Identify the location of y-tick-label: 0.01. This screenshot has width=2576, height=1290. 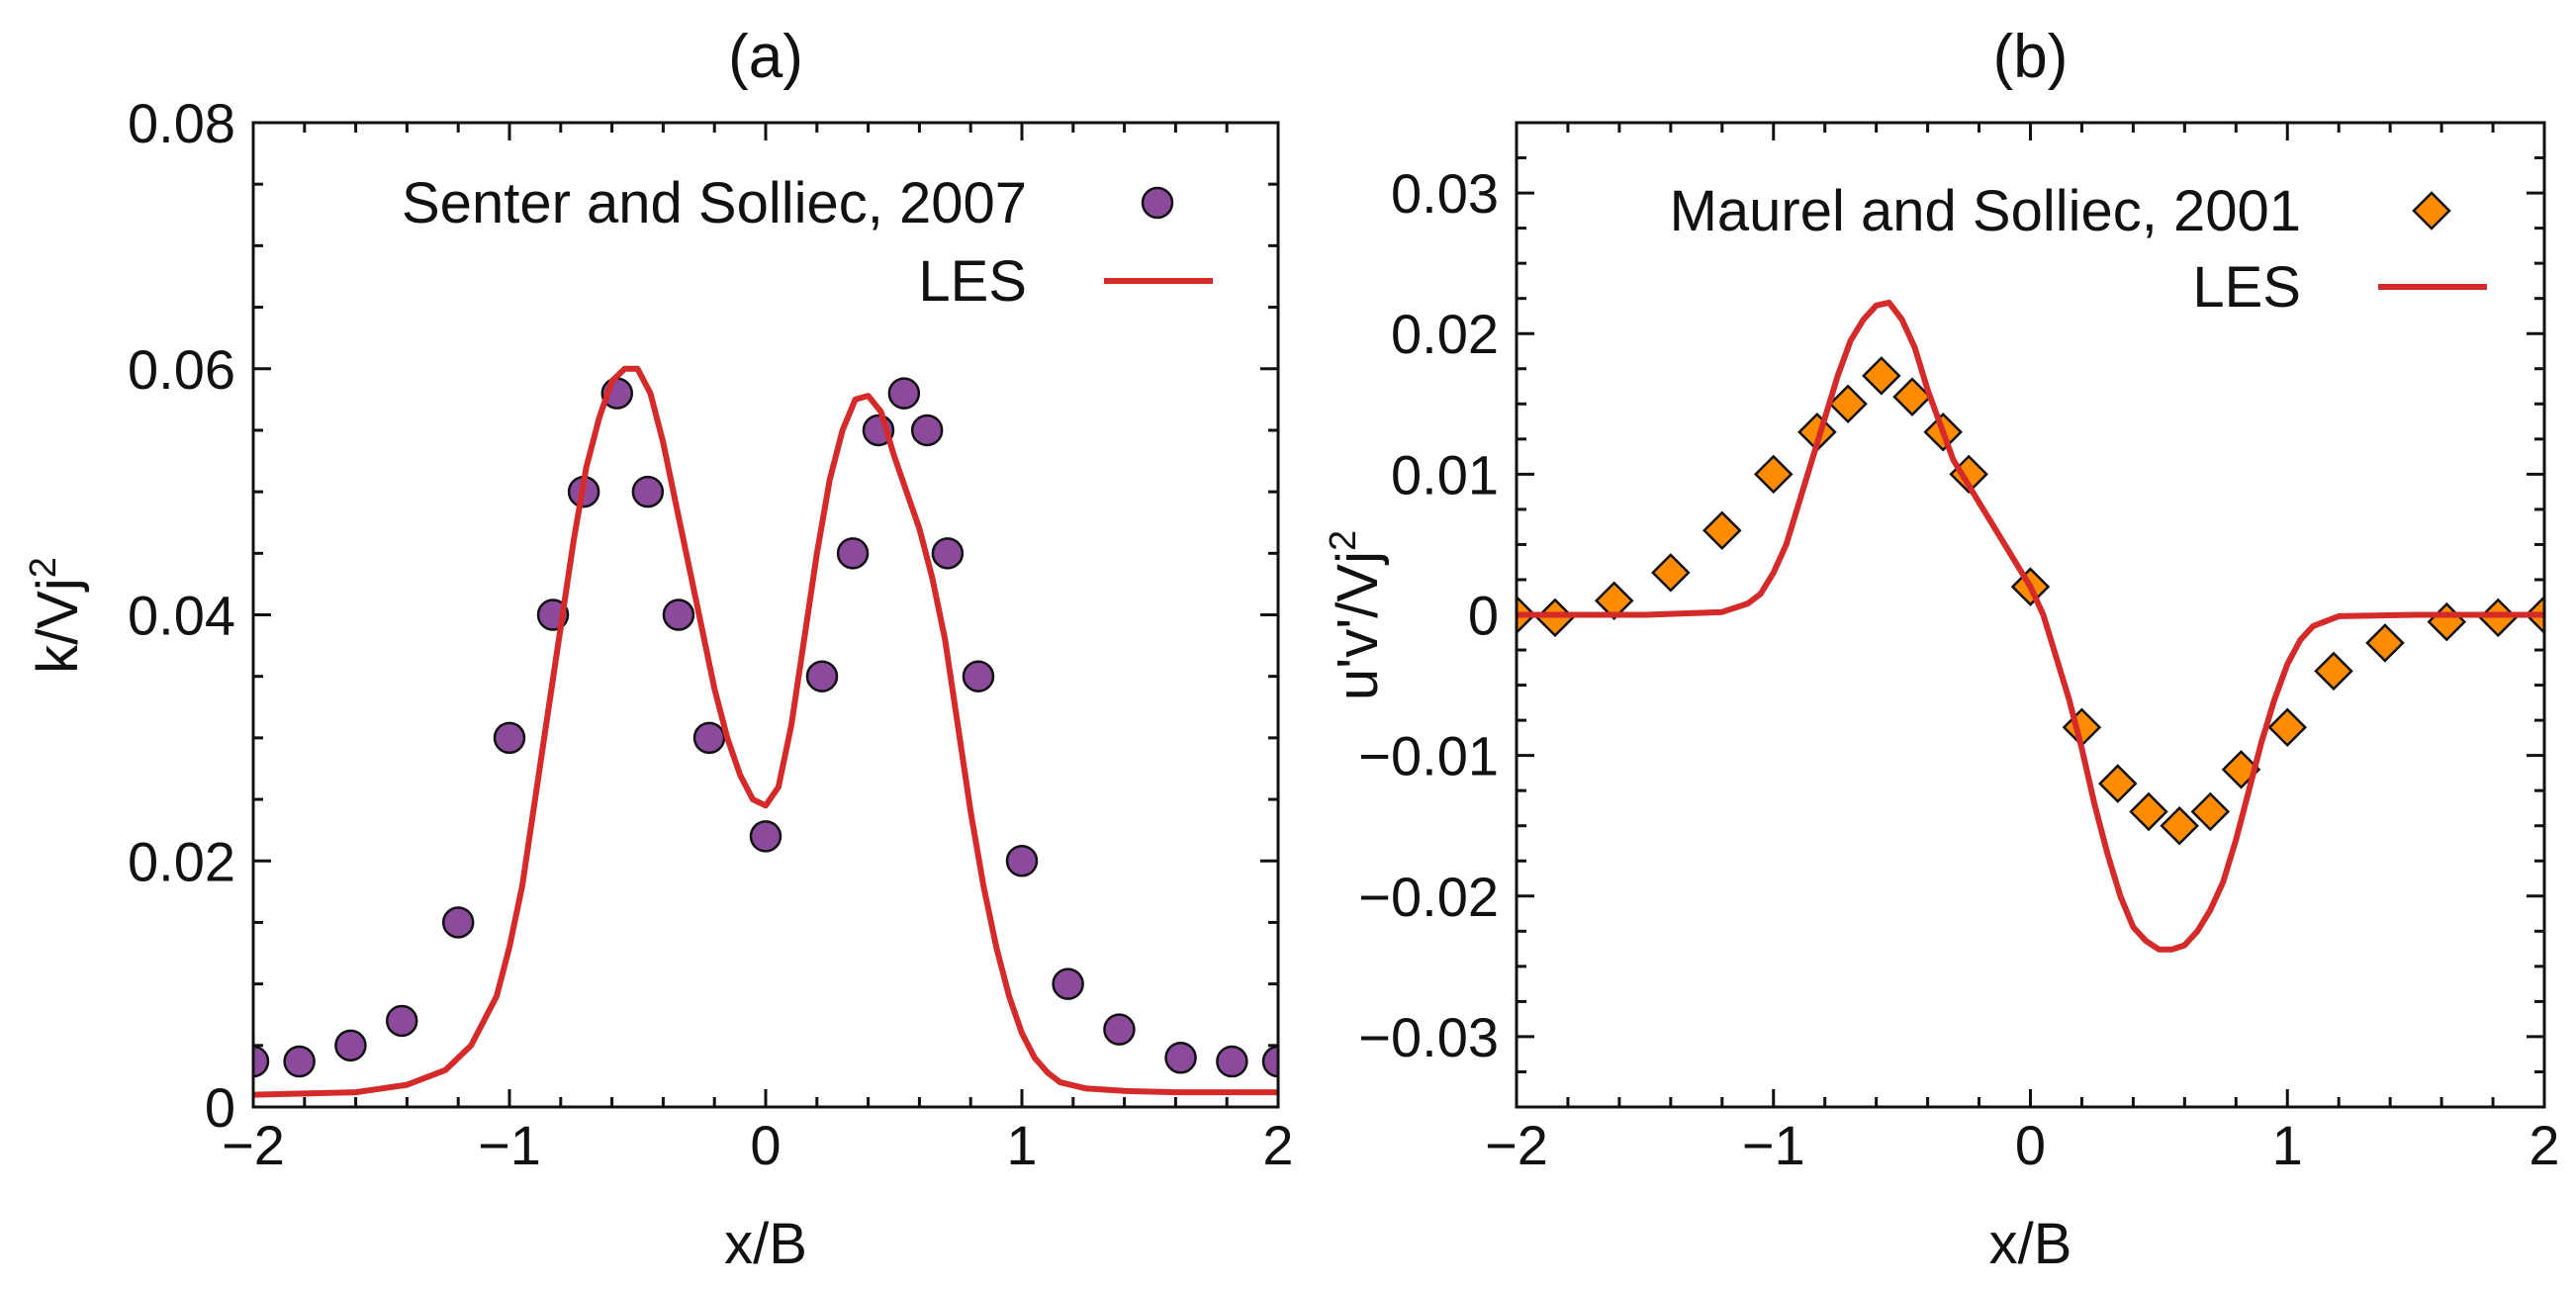
(1445, 474).